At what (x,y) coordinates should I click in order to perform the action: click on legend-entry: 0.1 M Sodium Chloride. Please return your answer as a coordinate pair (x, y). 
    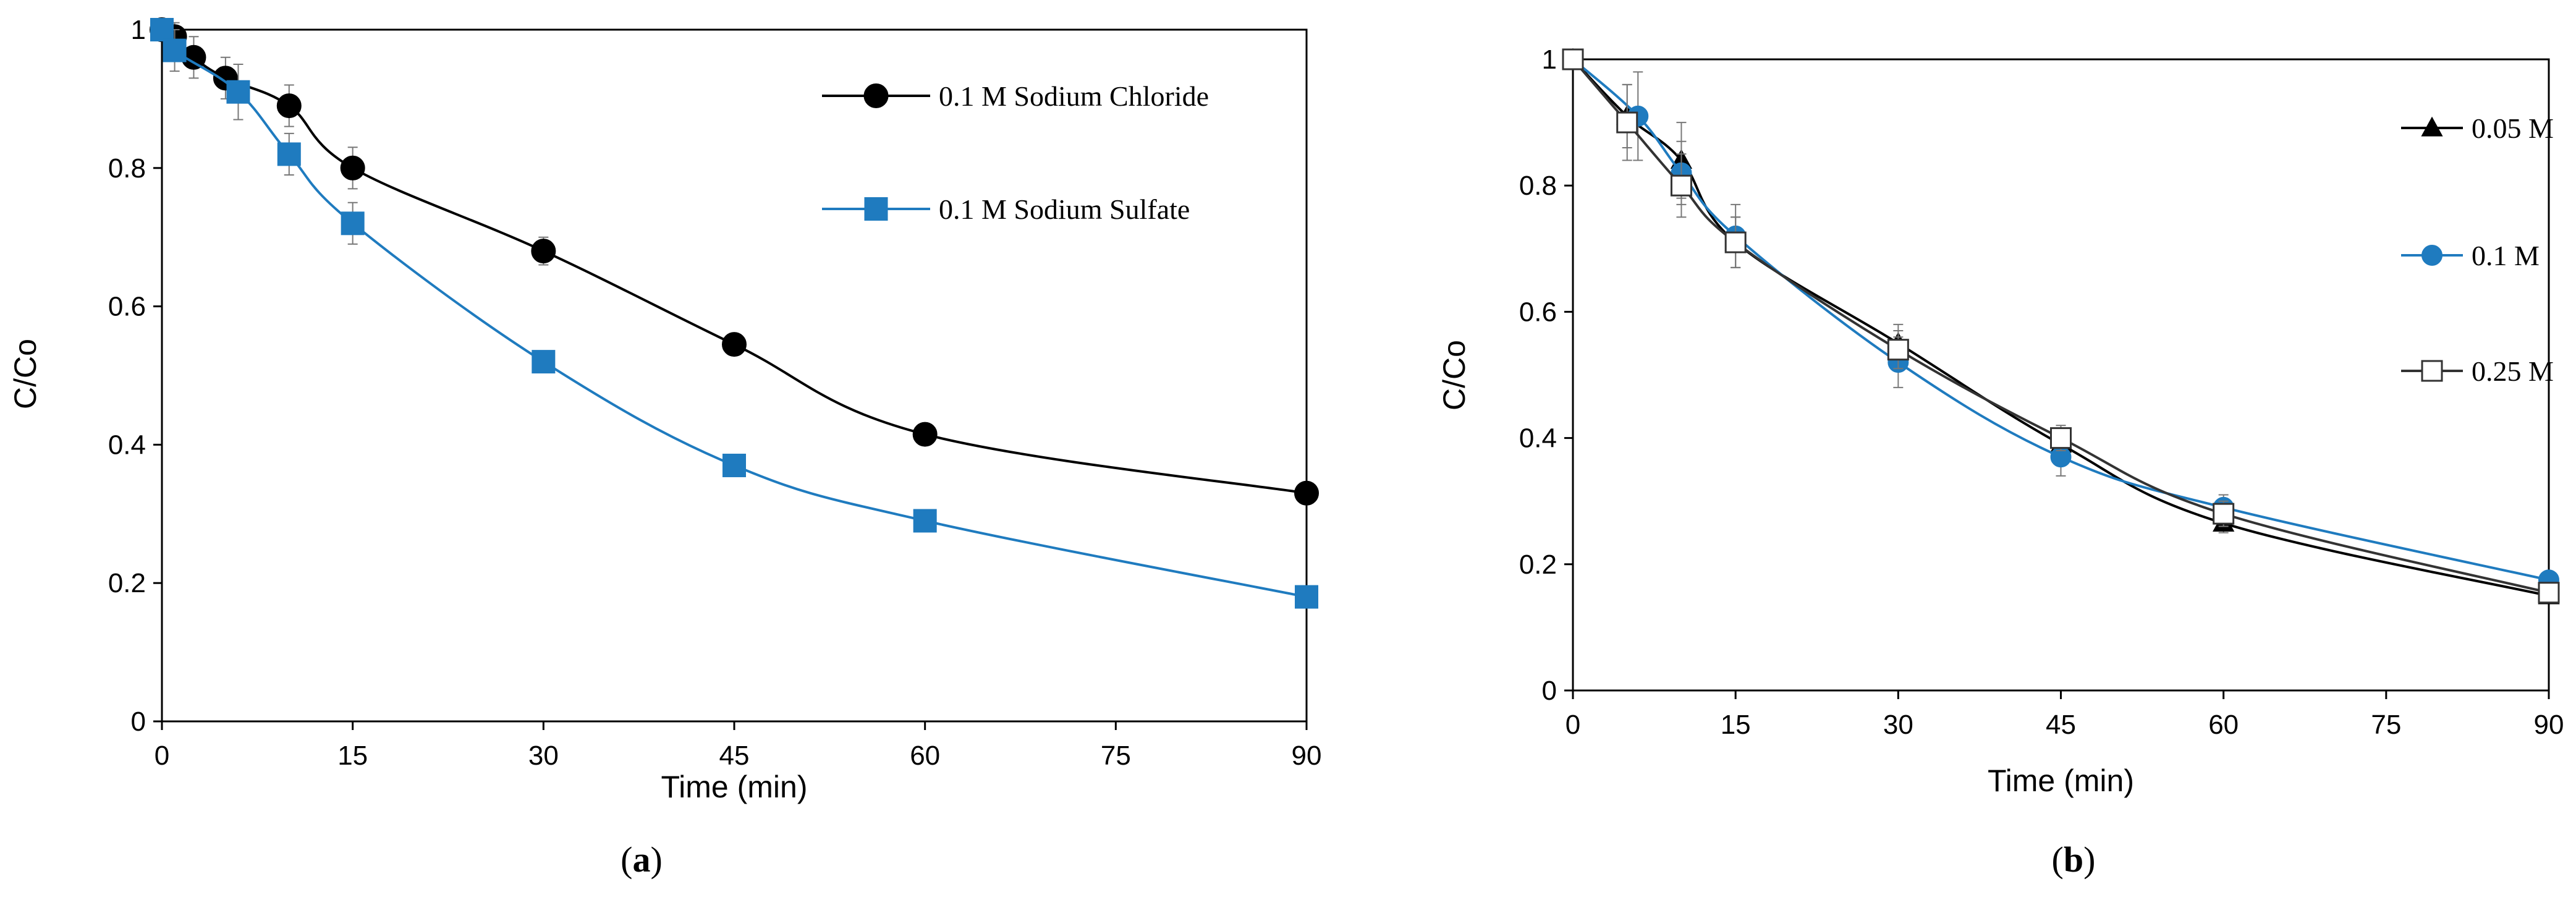
    Looking at the image, I should click on (1015, 96).